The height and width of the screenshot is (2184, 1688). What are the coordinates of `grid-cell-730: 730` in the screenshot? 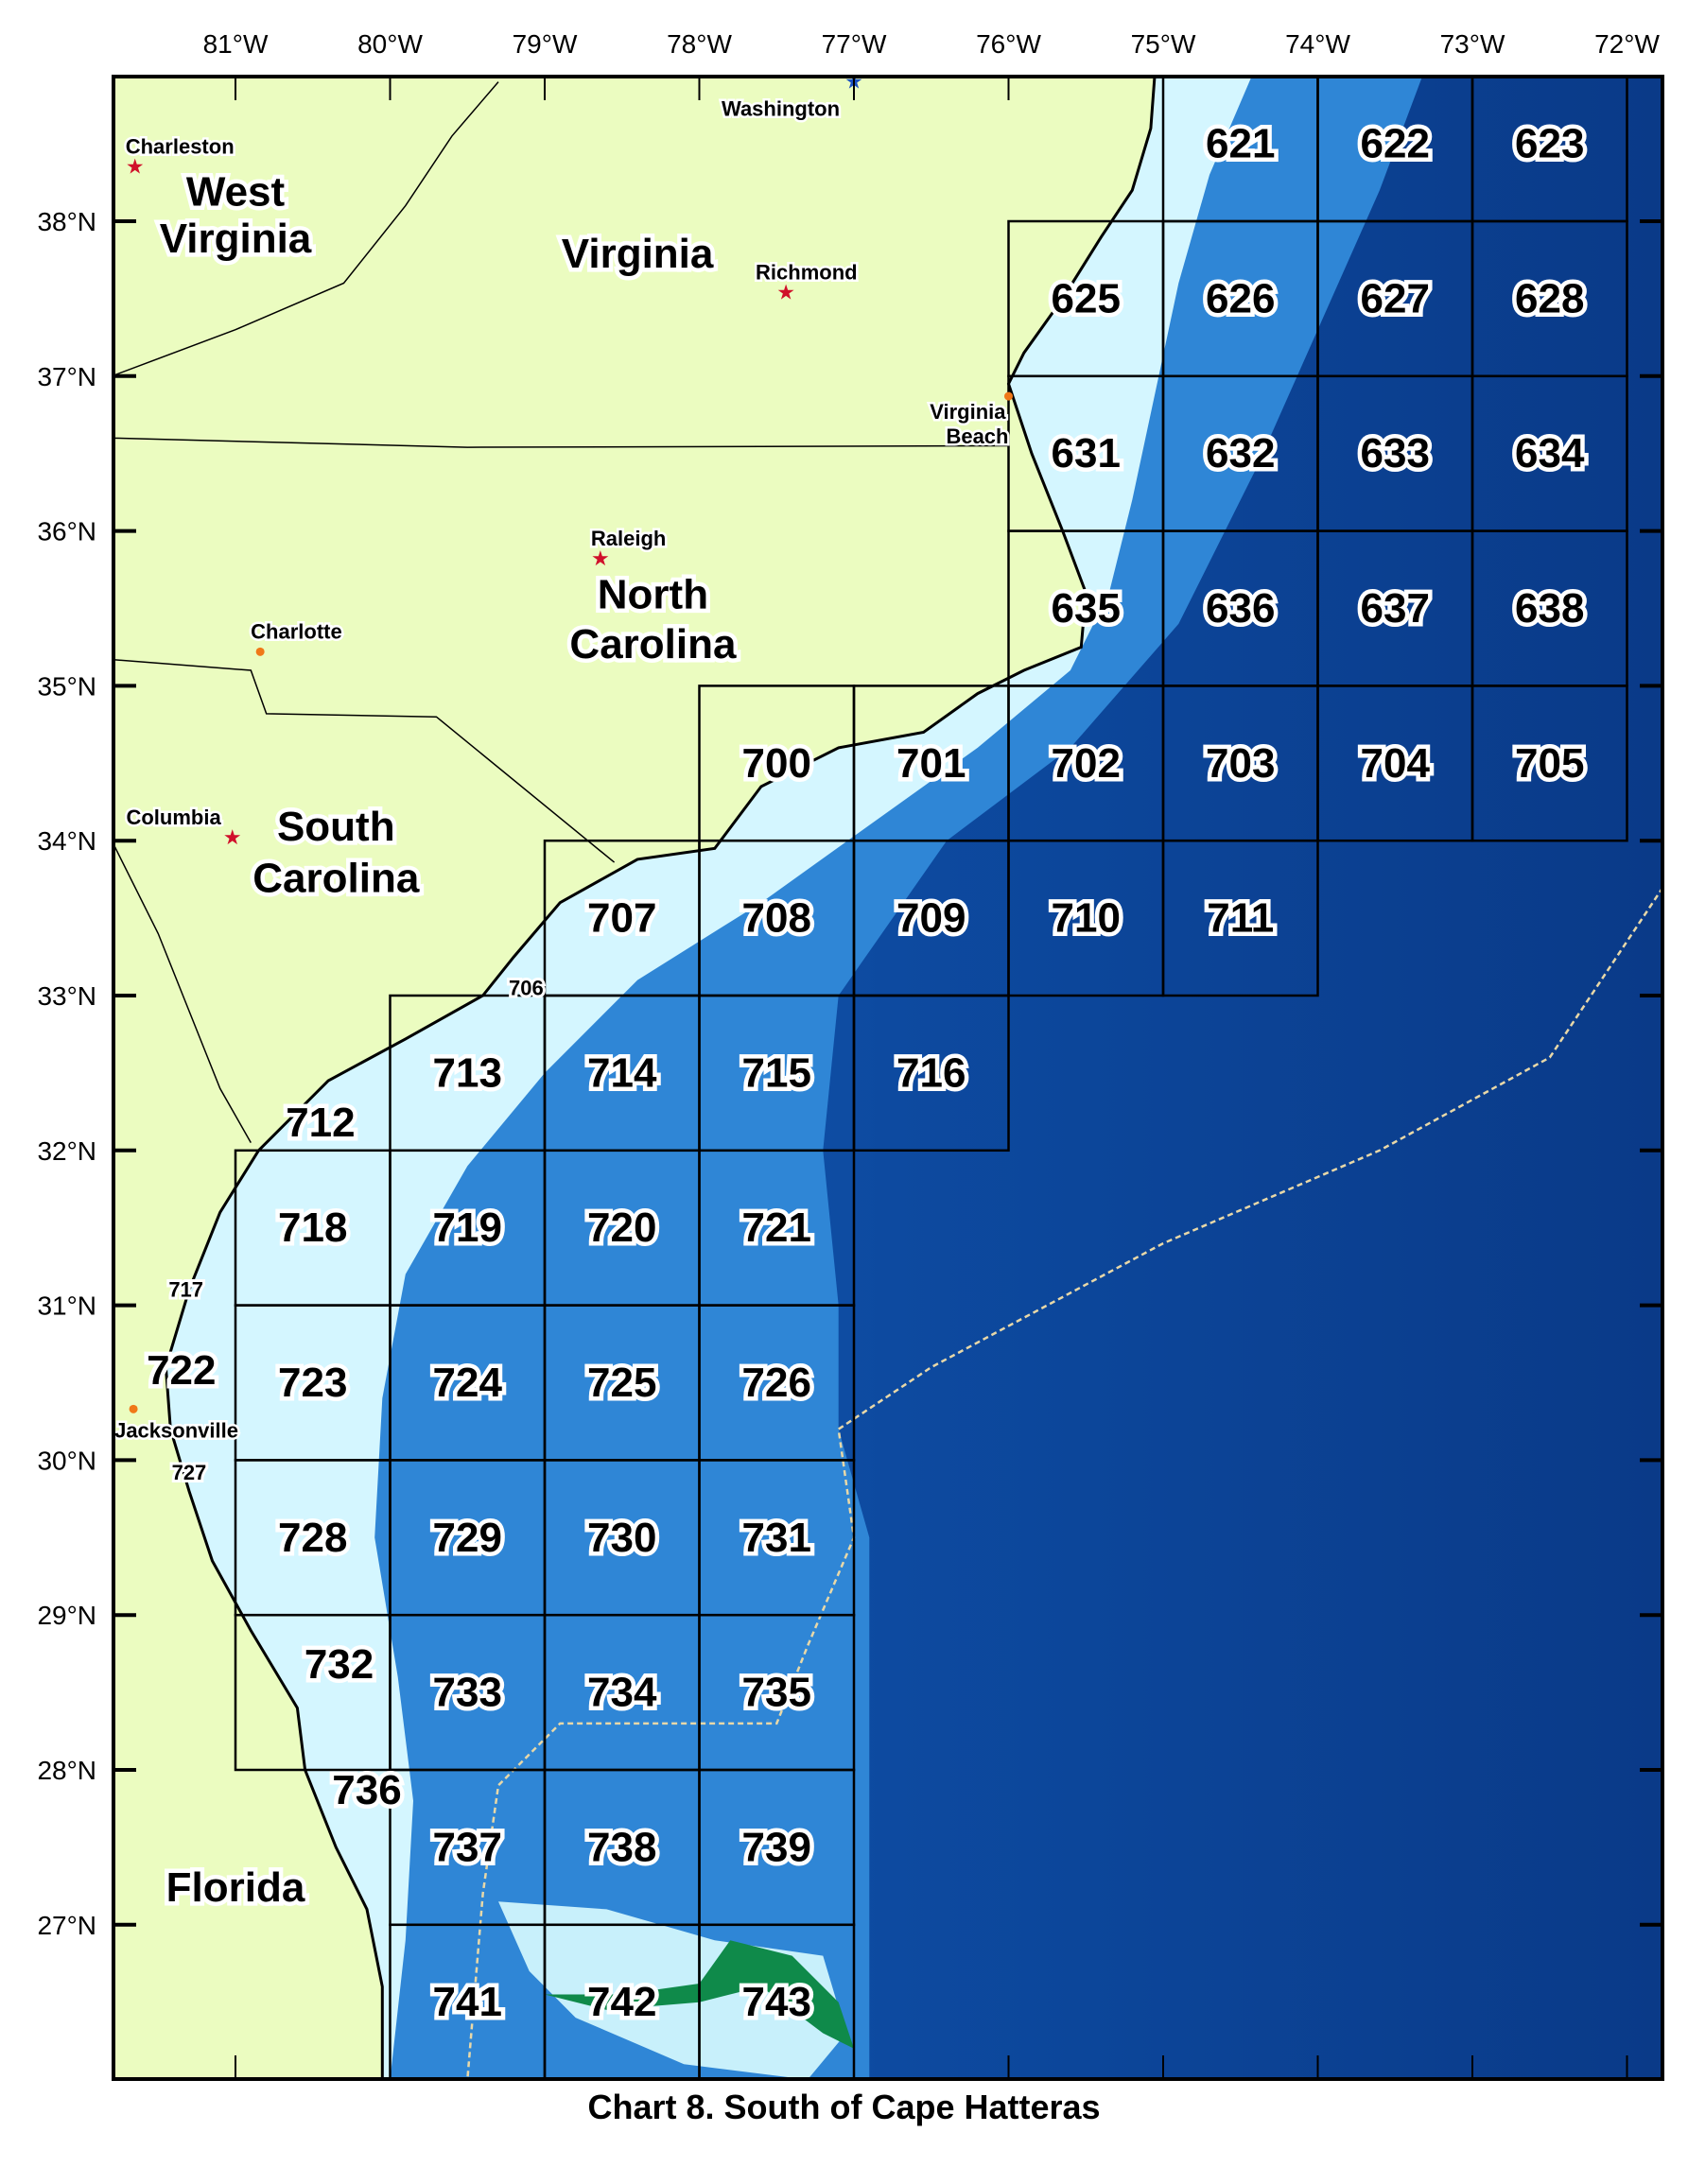 It's located at (622, 1538).